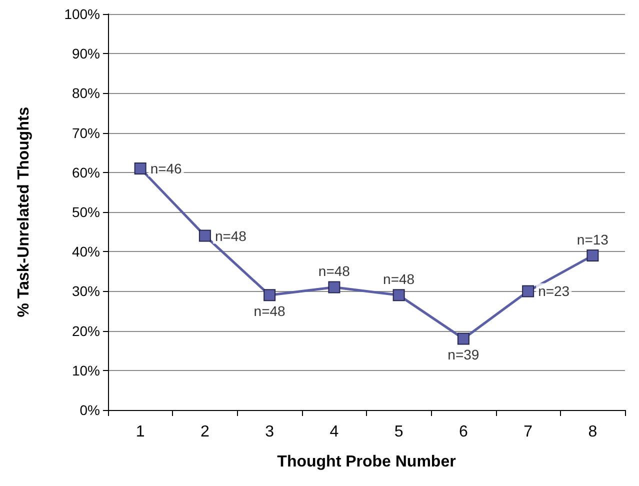 This screenshot has width=639, height=486. I want to click on y-tick-label: 70%, so click(86, 132).